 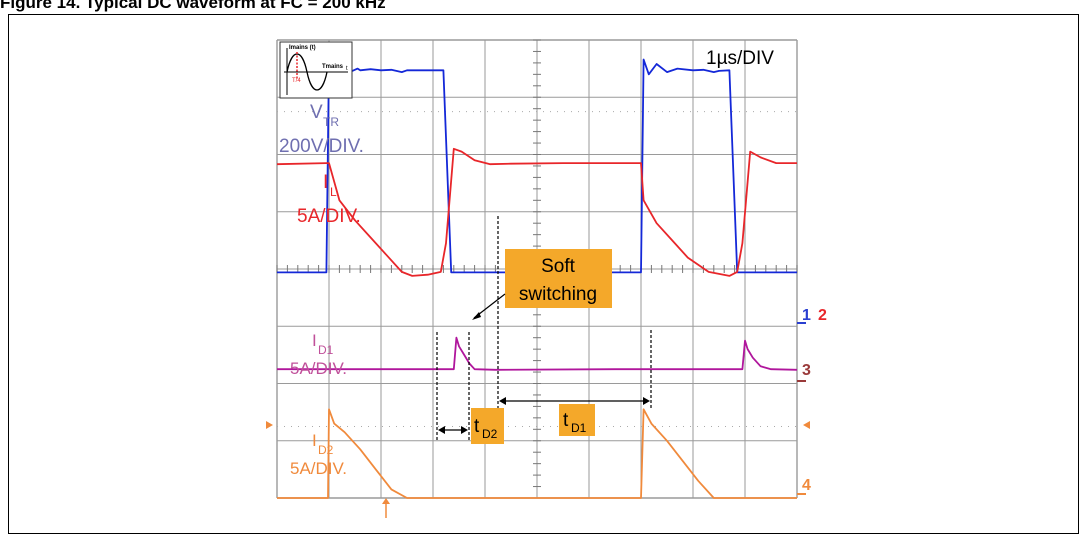 What do you see at coordinates (331, 122) in the screenshot?
I see `vtr-sub: TR` at bounding box center [331, 122].